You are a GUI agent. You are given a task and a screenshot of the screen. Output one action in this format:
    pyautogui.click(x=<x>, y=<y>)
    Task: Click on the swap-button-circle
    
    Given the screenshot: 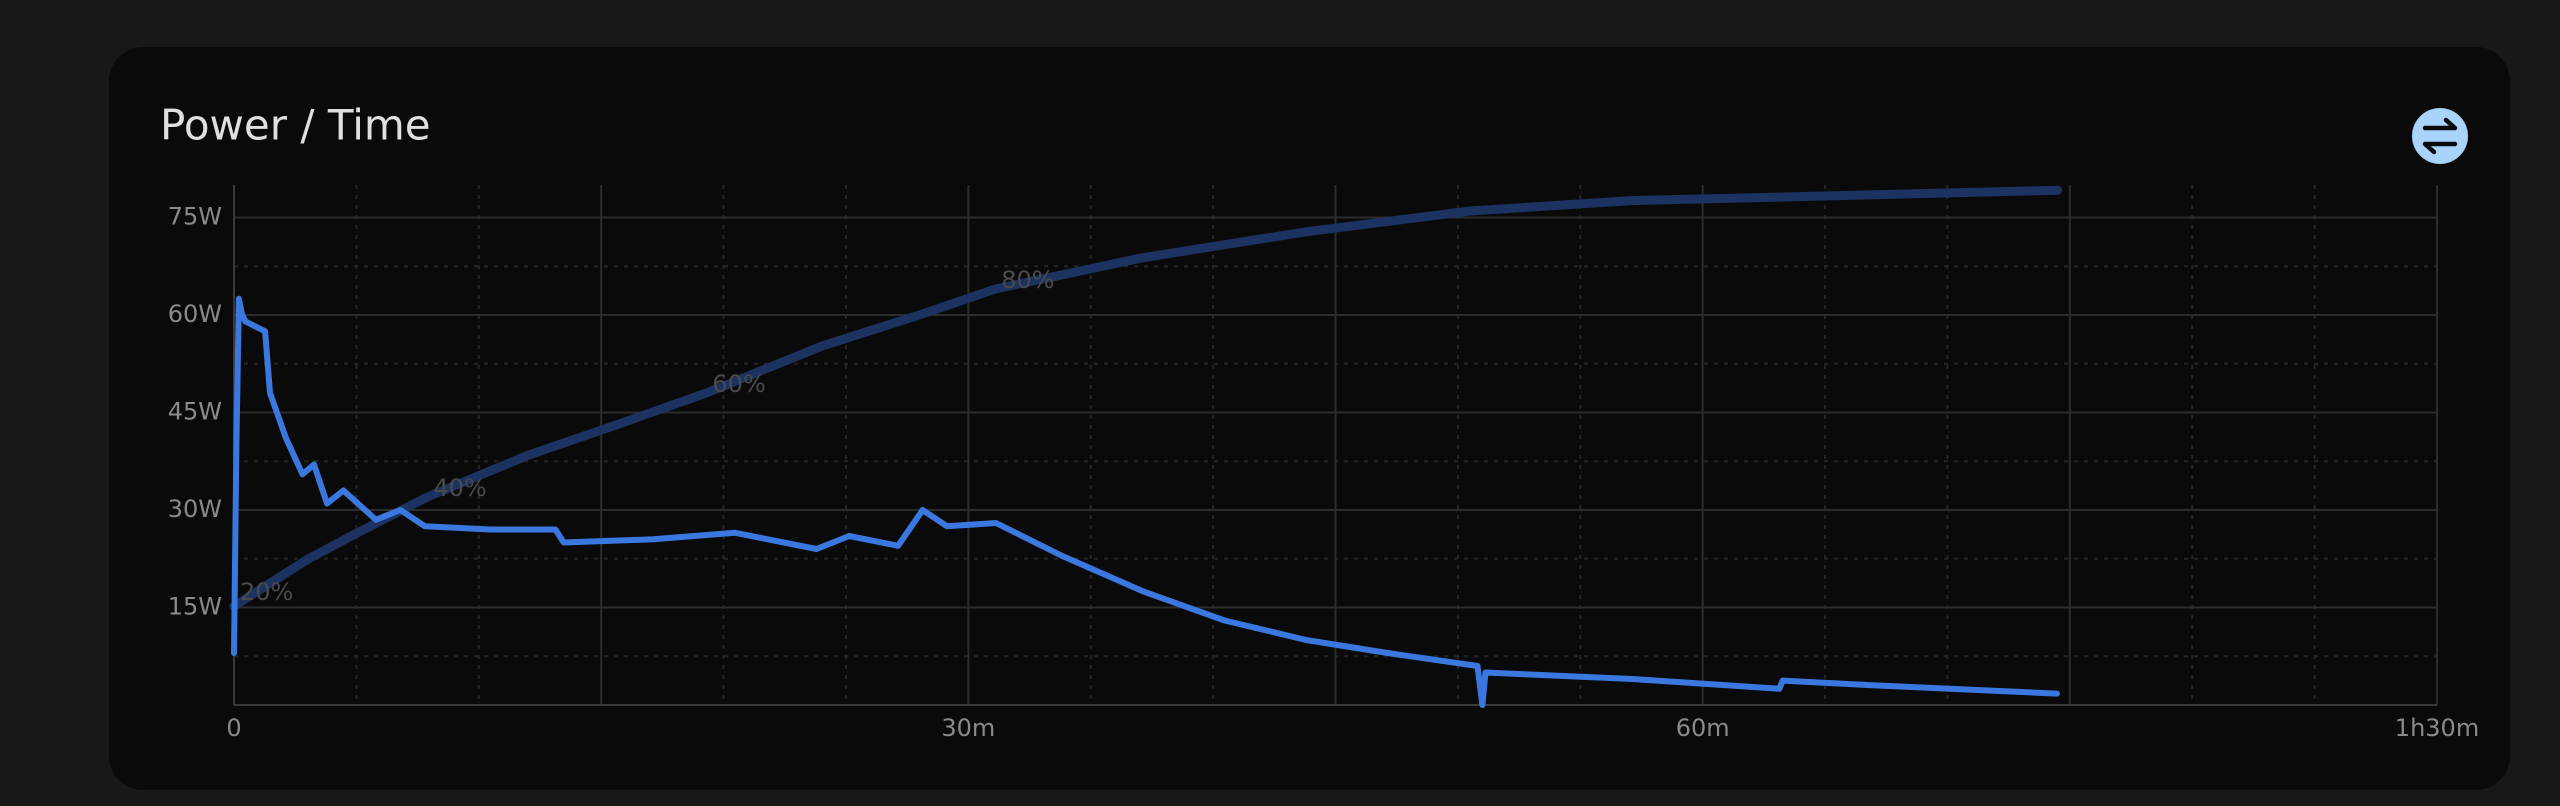 What is the action you would take?
    pyautogui.click(x=2440, y=136)
    